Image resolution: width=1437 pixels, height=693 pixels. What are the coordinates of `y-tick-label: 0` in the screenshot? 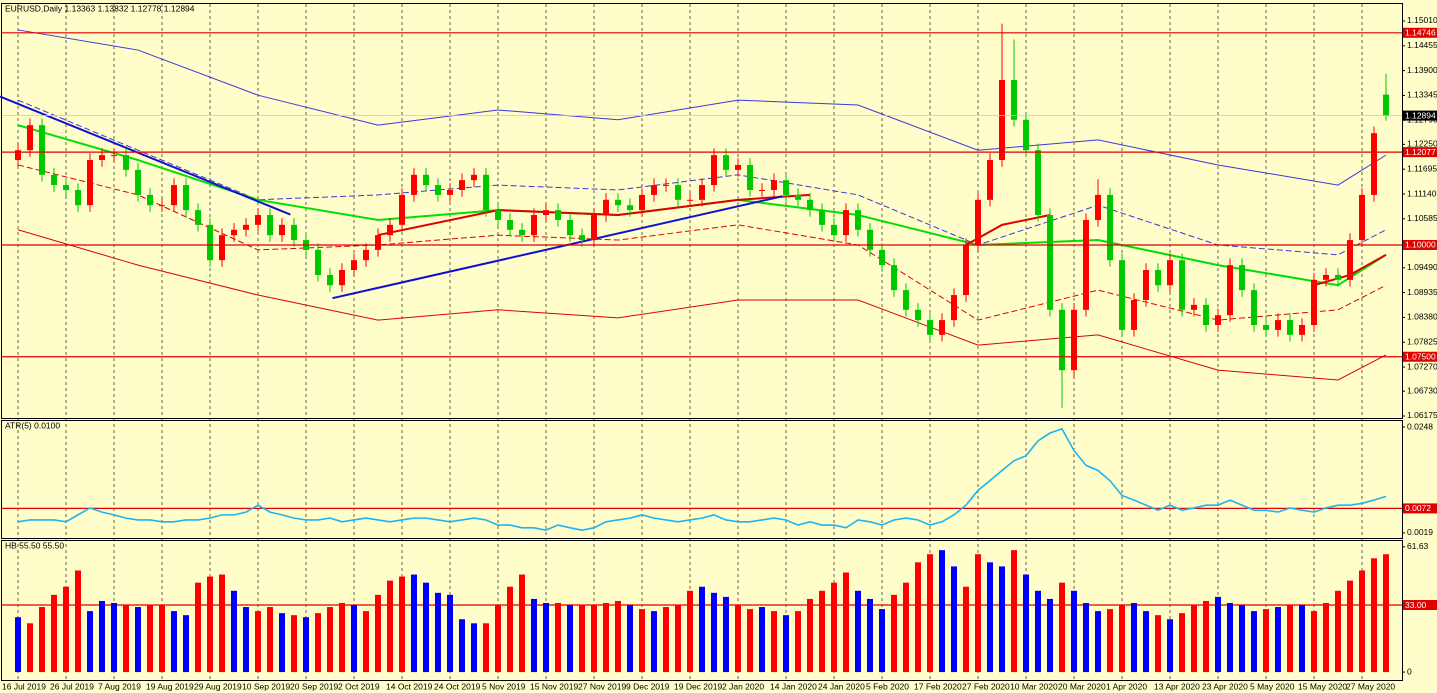 It's located at (1409, 671).